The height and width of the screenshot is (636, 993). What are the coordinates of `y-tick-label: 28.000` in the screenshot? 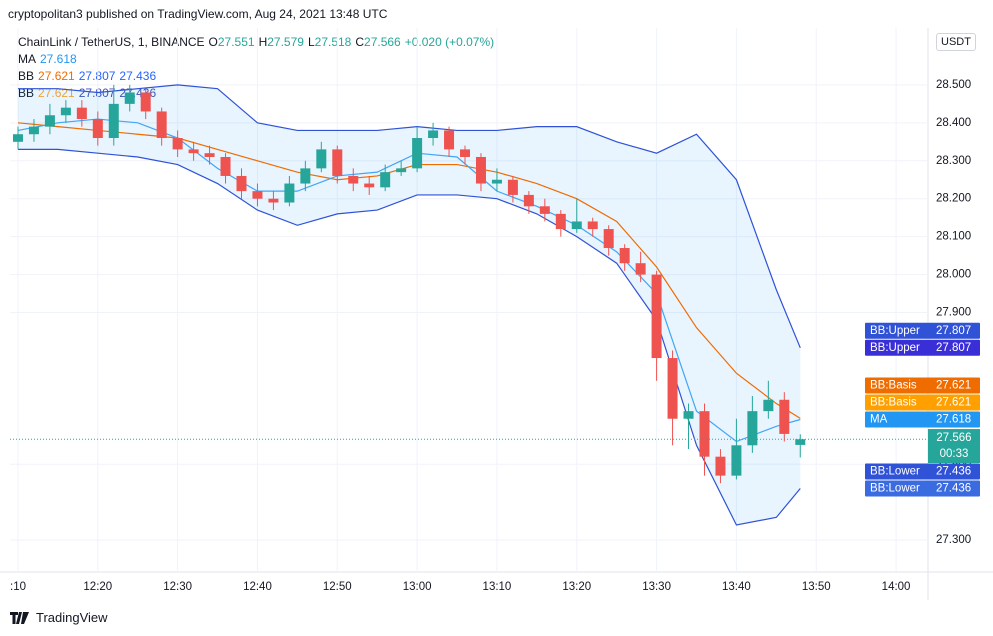 It's located at (953, 275).